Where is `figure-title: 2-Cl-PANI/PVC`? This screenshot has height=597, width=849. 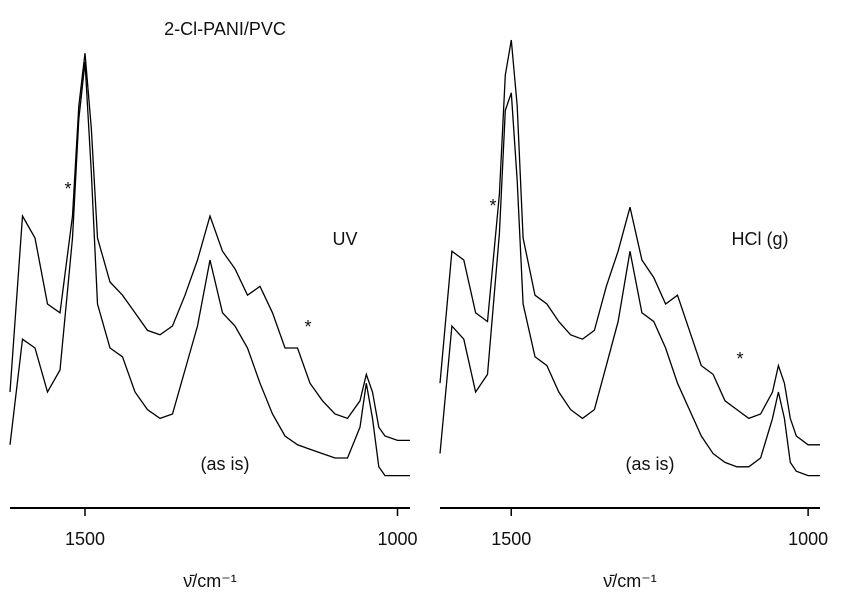
figure-title: 2-Cl-PANI/PVC is located at coordinates (225, 29).